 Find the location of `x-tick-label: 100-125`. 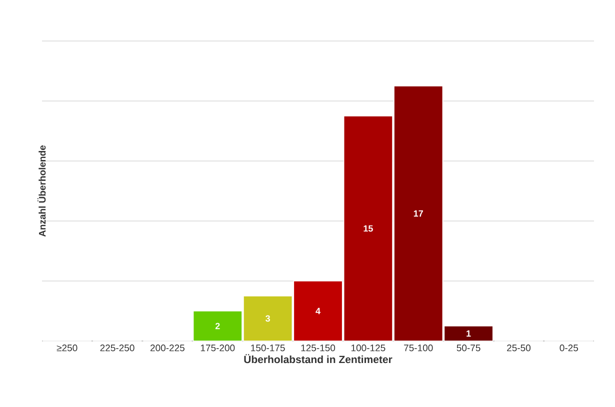

x-tick-label: 100-125 is located at coordinates (368, 348).